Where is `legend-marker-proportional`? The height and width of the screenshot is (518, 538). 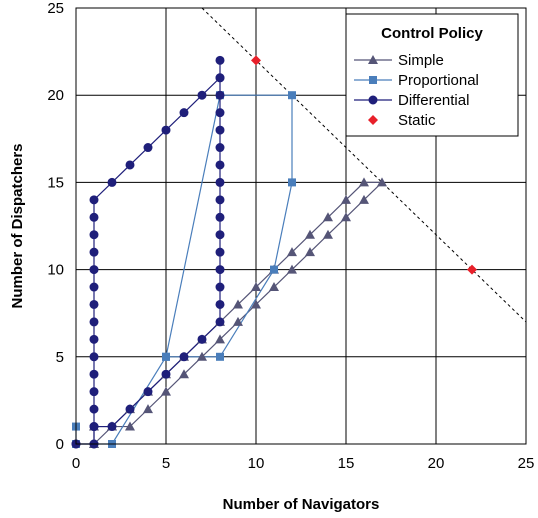
legend-marker-proportional is located at coordinates (373, 80).